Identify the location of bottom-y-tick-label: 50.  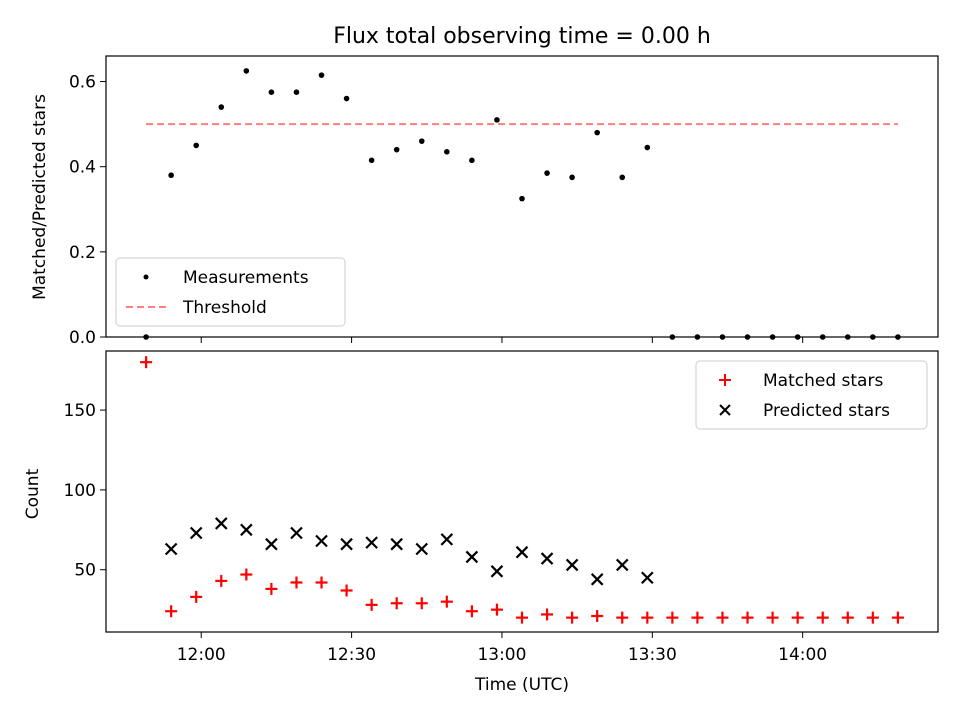
(85, 571).